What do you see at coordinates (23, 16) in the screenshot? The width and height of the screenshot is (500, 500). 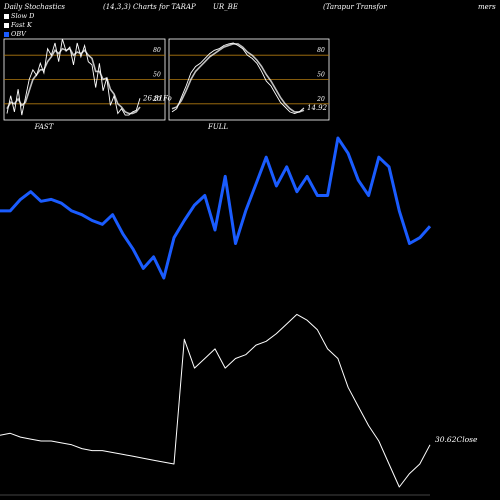 I see `legend-label: Slow D` at bounding box center [23, 16].